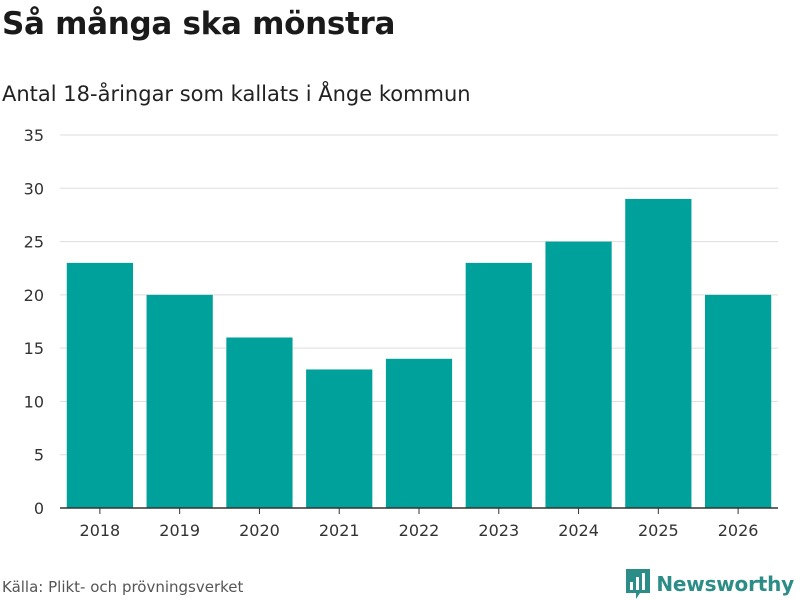 The width and height of the screenshot is (800, 600). Describe the element at coordinates (498, 530) in the screenshot. I see `x-tick-label: 2023` at that location.